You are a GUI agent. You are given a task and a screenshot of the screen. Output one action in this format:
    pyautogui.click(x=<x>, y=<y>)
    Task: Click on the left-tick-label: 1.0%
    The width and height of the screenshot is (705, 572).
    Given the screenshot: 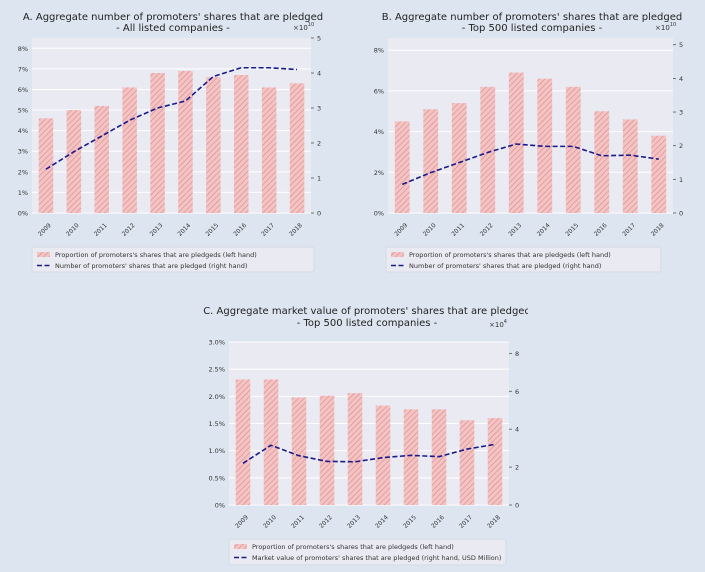 What is the action you would take?
    pyautogui.click(x=216, y=451)
    